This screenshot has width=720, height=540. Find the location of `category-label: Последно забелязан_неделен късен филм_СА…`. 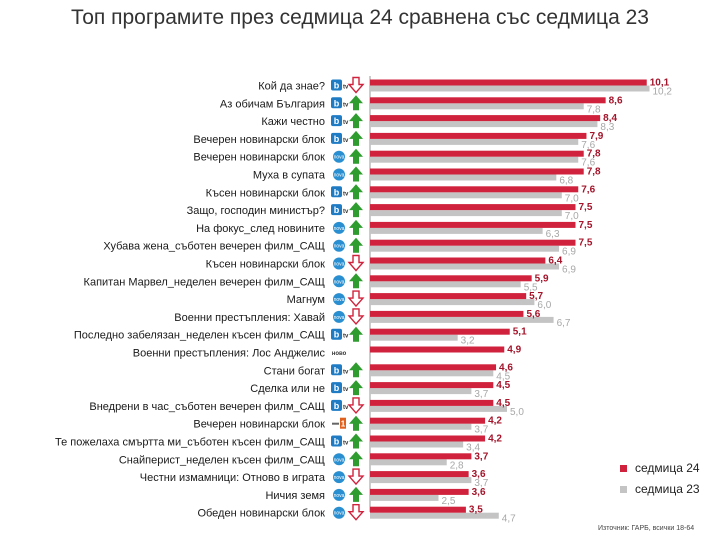

category-label: Последно забелязан_неделен късен филм_СА… is located at coordinates (199, 336).